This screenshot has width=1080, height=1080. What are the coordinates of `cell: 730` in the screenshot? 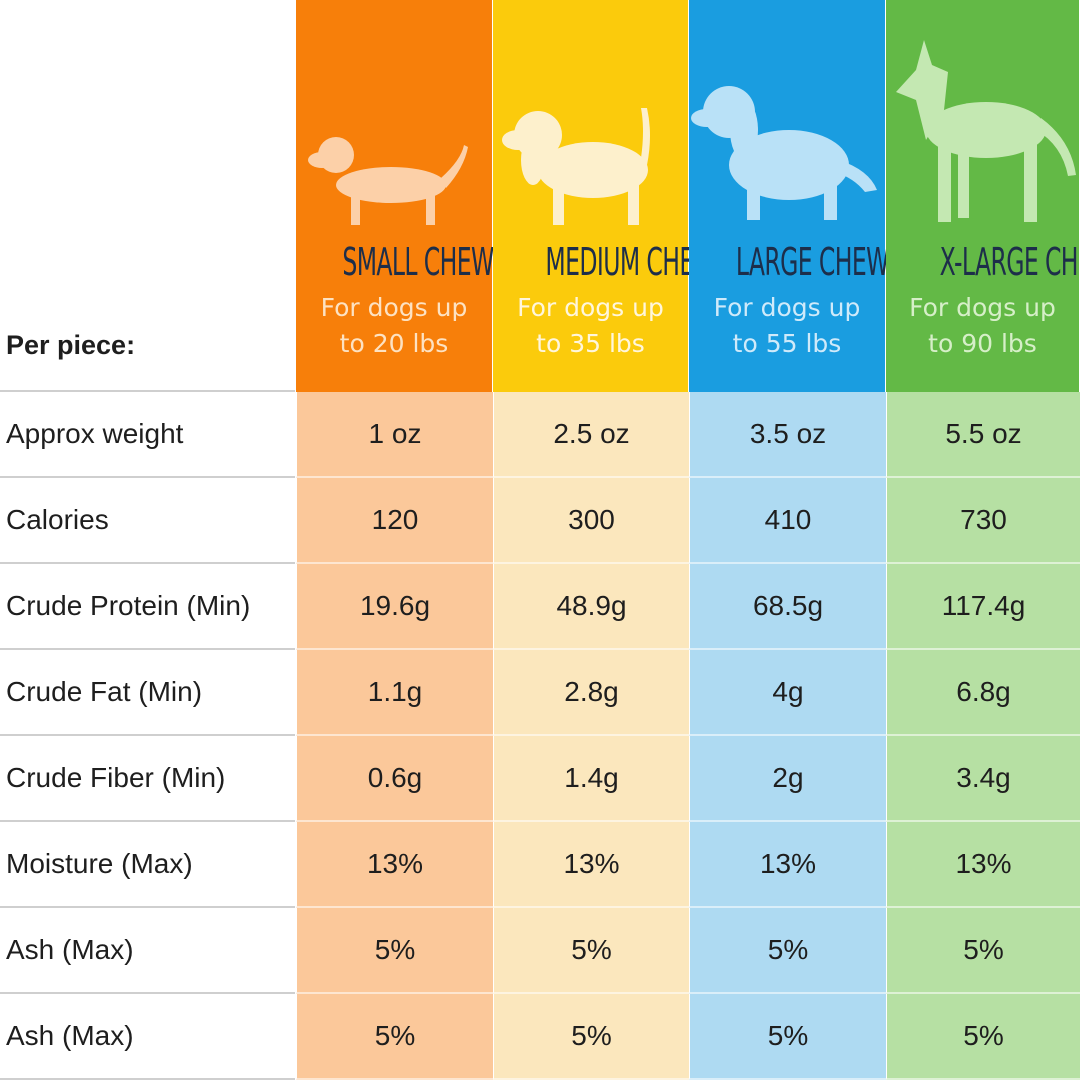 It's located at (983, 521).